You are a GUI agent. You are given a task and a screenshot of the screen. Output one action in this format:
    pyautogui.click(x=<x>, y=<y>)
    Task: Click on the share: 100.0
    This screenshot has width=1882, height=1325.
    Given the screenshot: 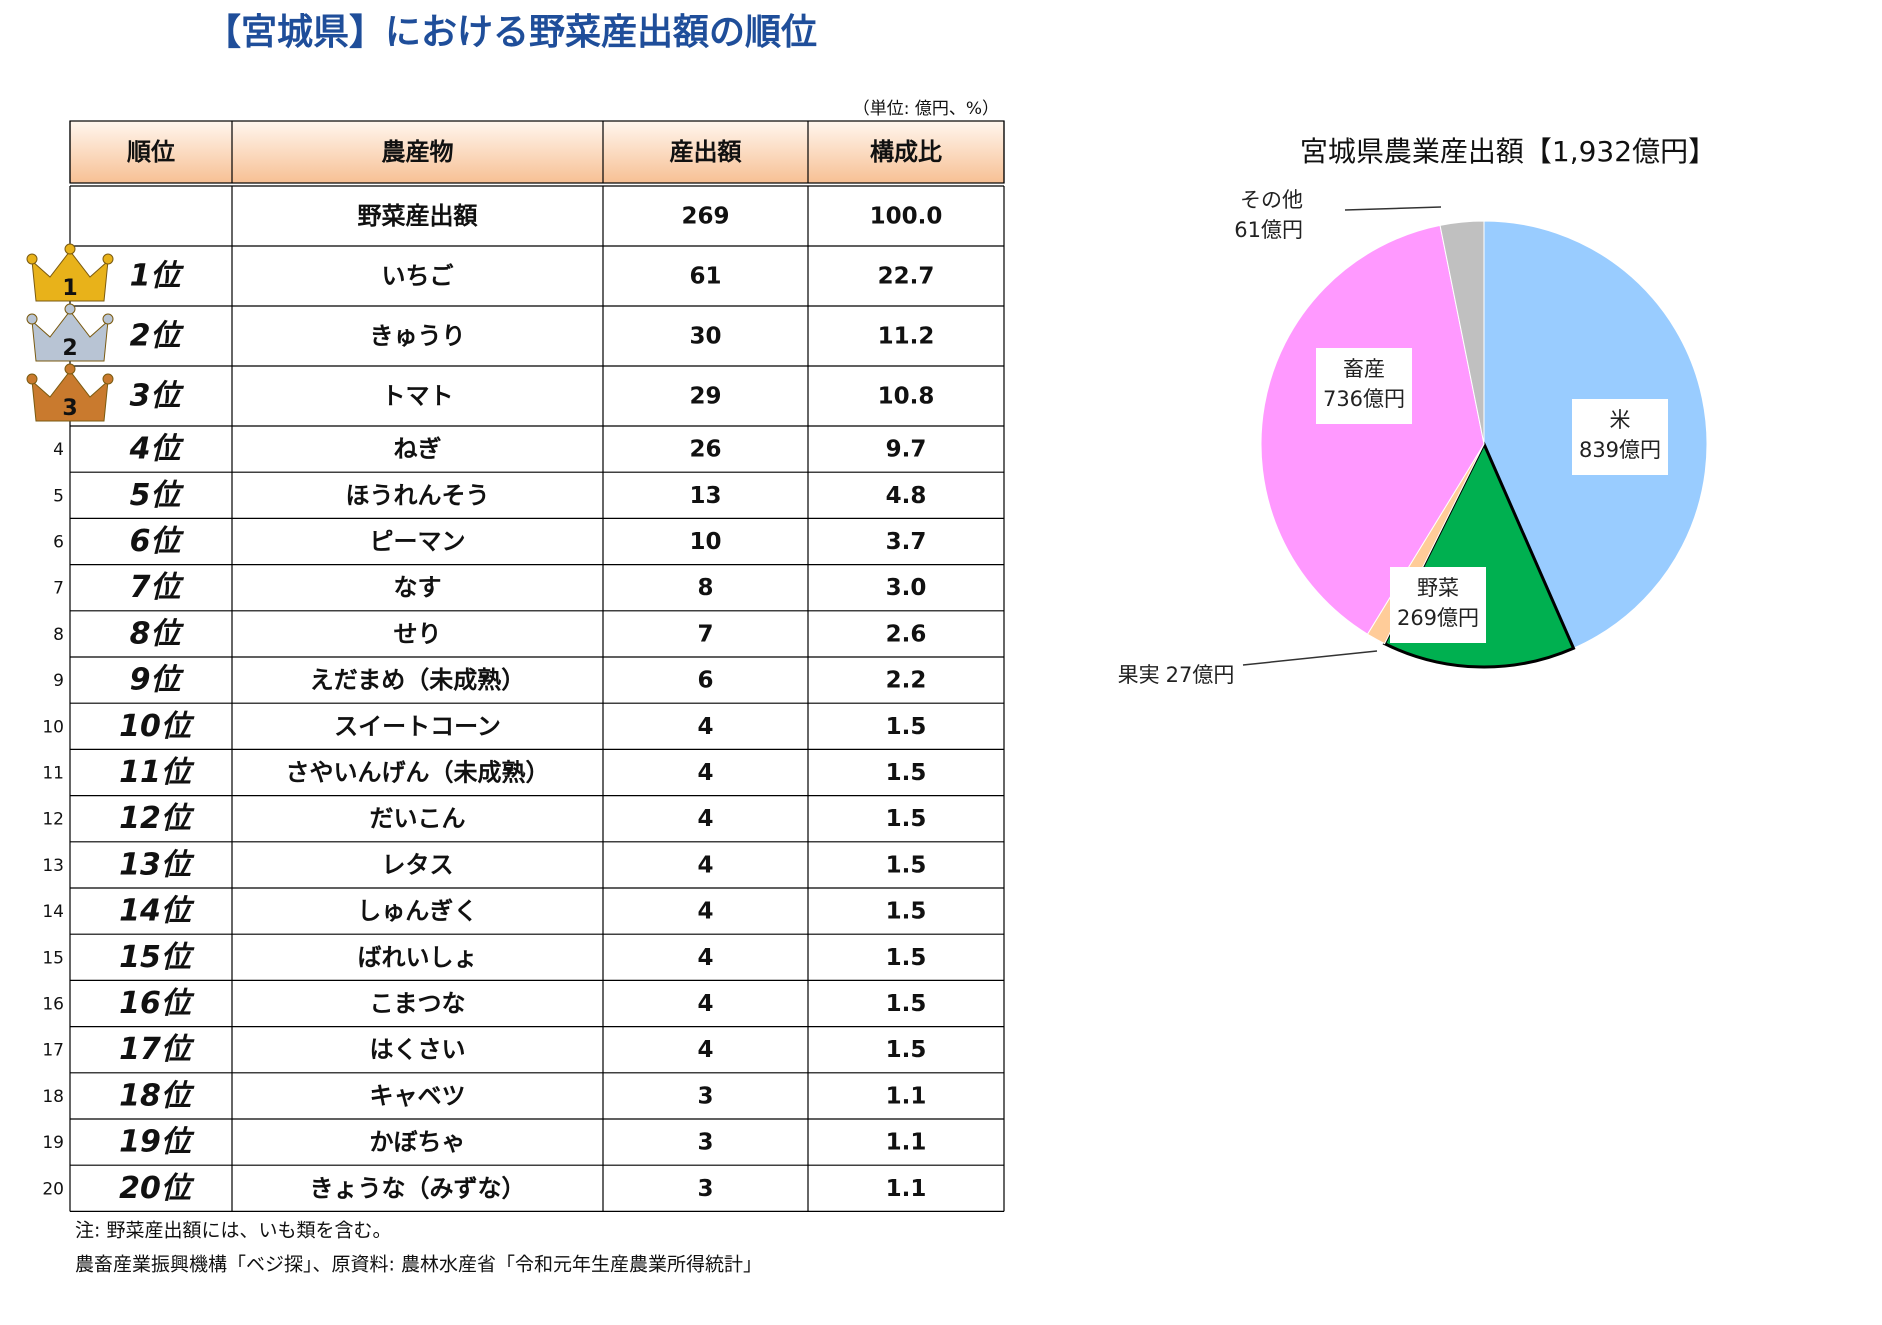 What is the action you would take?
    pyautogui.click(x=906, y=217)
    